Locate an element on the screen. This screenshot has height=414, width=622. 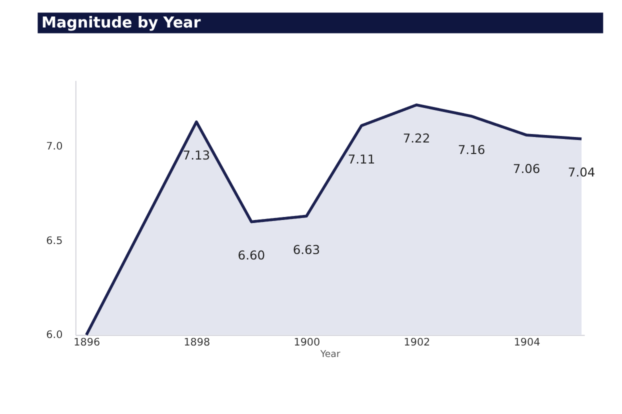
x-tick-label: 1896 is located at coordinates (87, 342).